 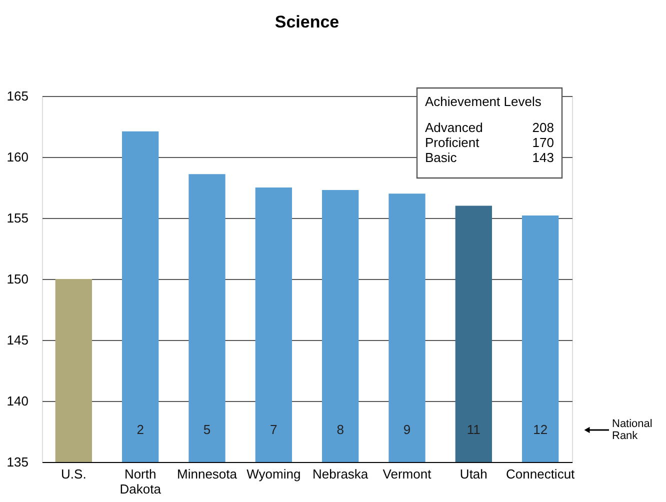 I want to click on annotation: 8, so click(x=340, y=429).